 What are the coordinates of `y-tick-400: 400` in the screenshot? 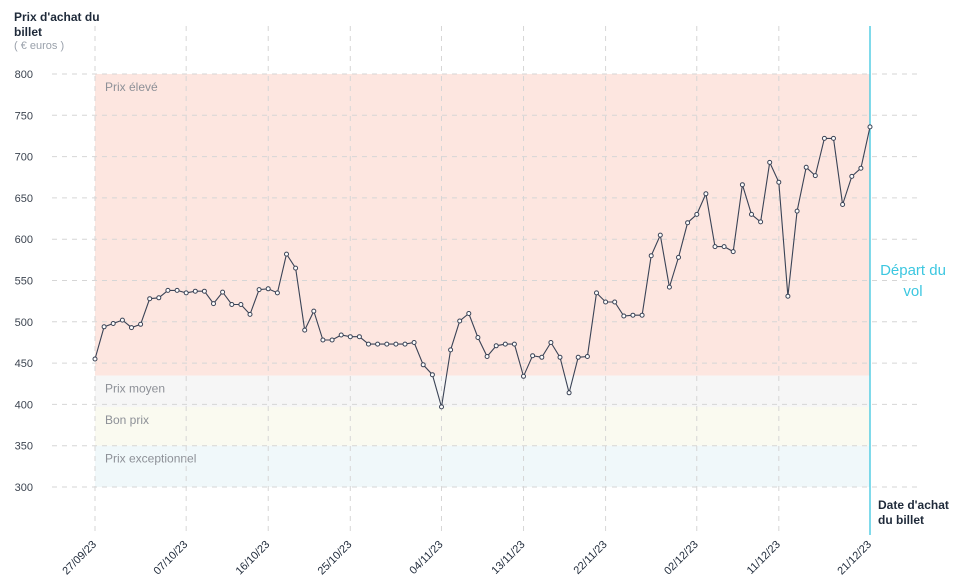 It's located at (24, 405).